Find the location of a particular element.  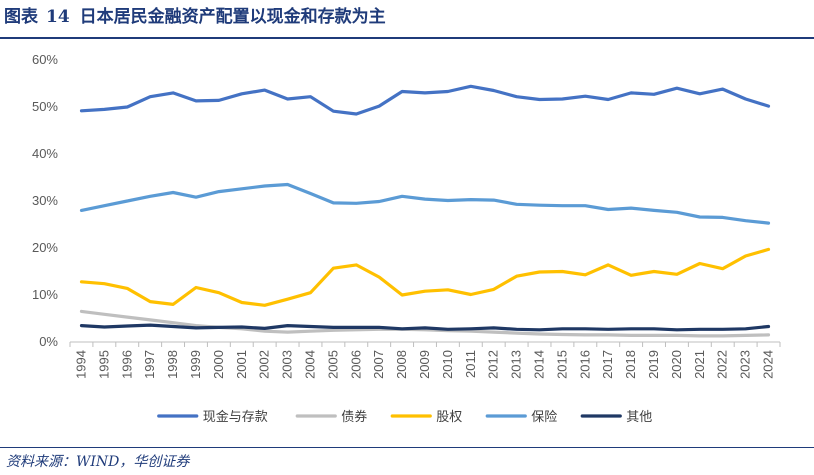

source-divider is located at coordinates (407, 447).